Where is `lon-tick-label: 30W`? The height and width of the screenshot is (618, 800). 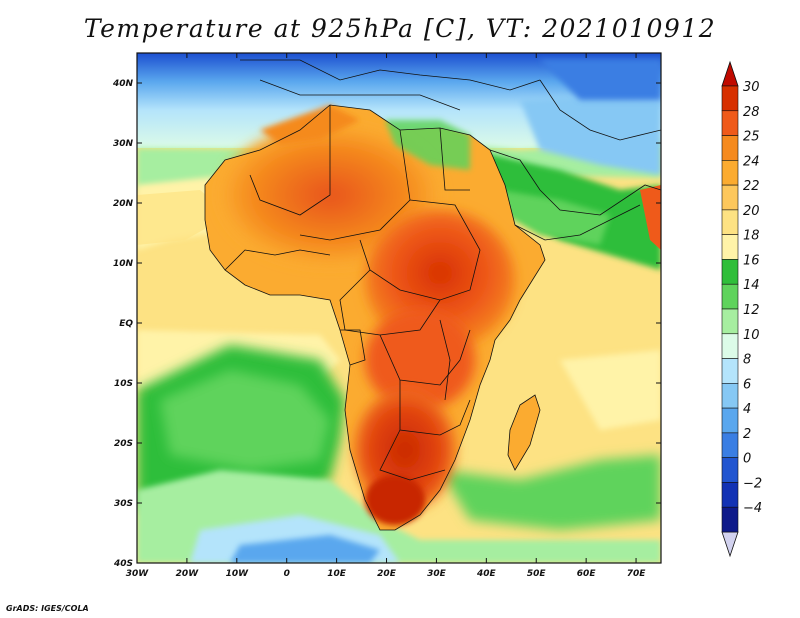 lon-tick-label: 30W is located at coordinates (138, 574).